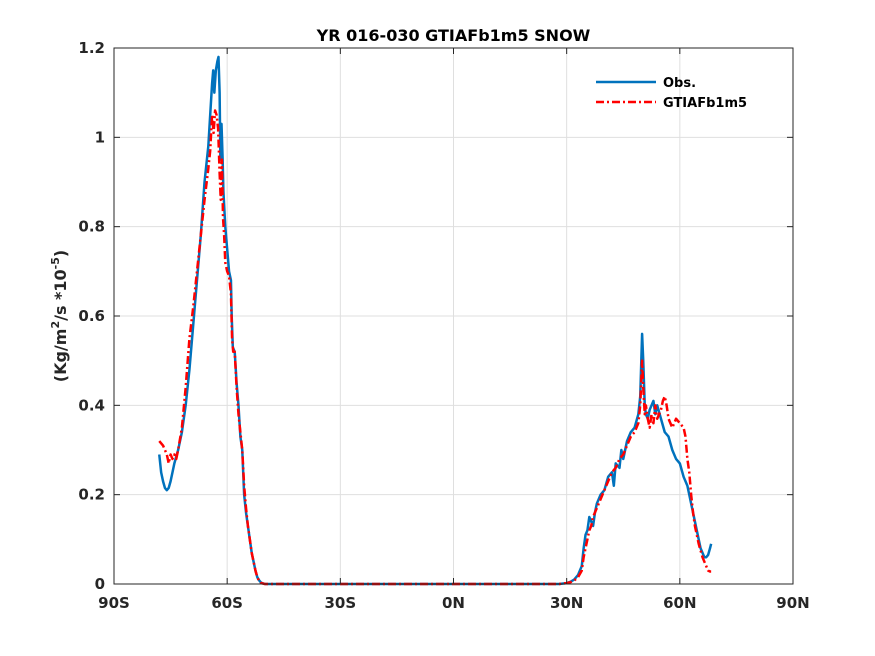 The width and height of the screenshot is (875, 656). I want to click on y-tick-label: 1, so click(100, 137).